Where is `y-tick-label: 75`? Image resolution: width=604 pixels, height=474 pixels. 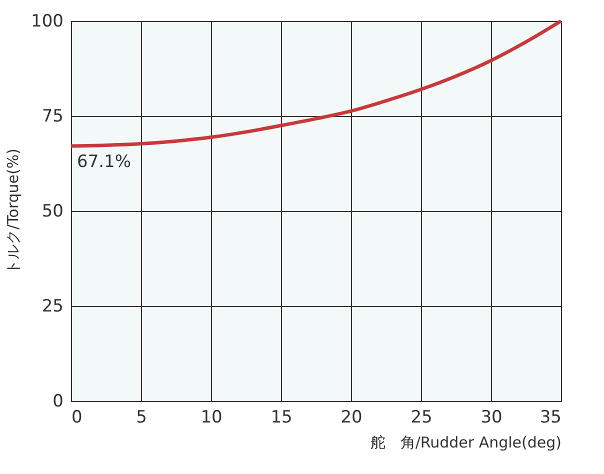
y-tick-label: 75 is located at coordinates (53, 116).